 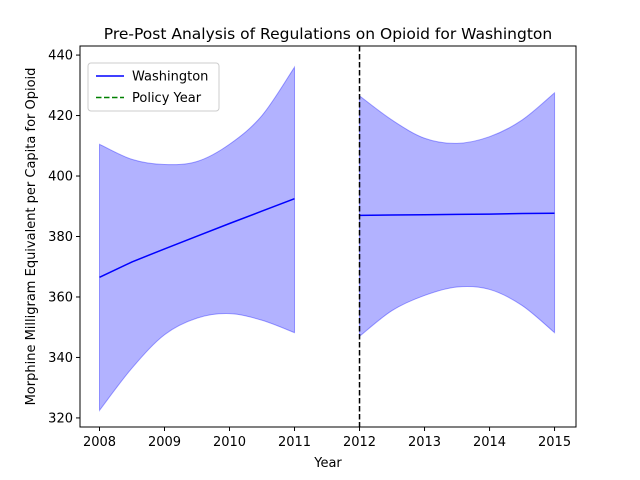 I want to click on x-axis-title: Year, so click(x=327, y=463).